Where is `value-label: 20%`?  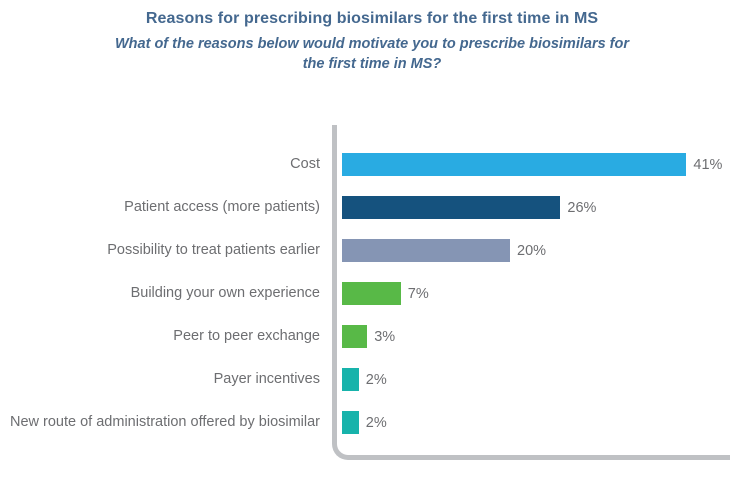
value-label: 20% is located at coordinates (532, 250).